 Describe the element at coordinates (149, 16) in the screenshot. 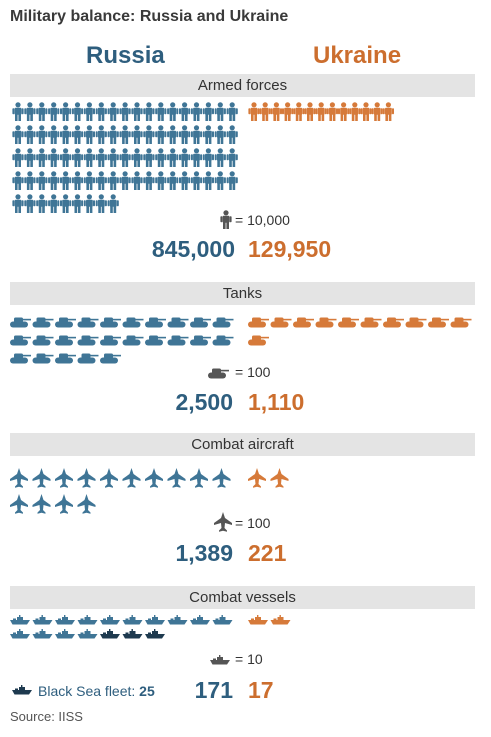

I see `chart-title: Military balance: Russia and Ukraine` at that location.